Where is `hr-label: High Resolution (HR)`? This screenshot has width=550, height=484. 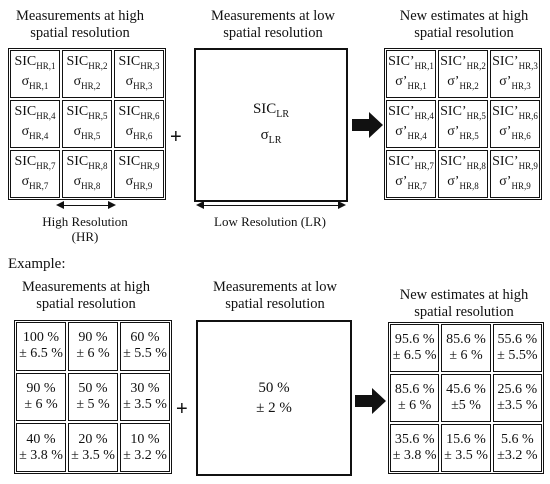
hr-label: High Resolution (HR) is located at coordinates (85, 229).